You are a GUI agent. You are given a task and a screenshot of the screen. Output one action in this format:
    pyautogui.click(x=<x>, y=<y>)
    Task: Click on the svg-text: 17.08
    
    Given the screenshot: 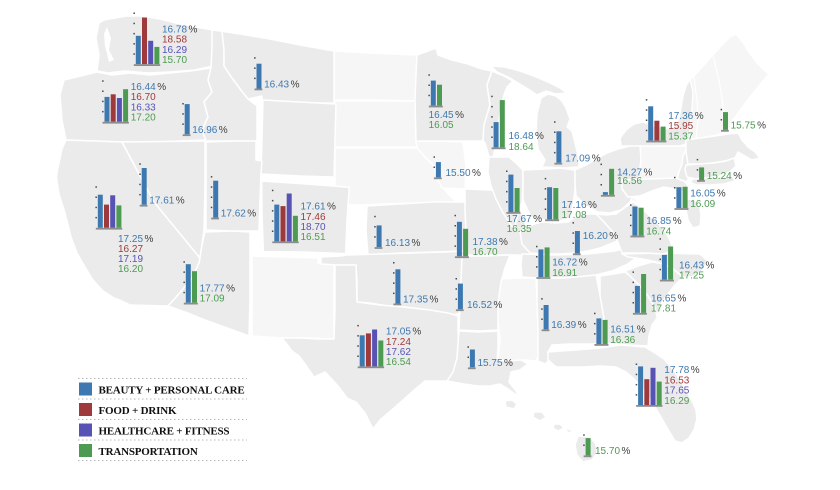 What is the action you would take?
    pyautogui.click(x=574, y=215)
    